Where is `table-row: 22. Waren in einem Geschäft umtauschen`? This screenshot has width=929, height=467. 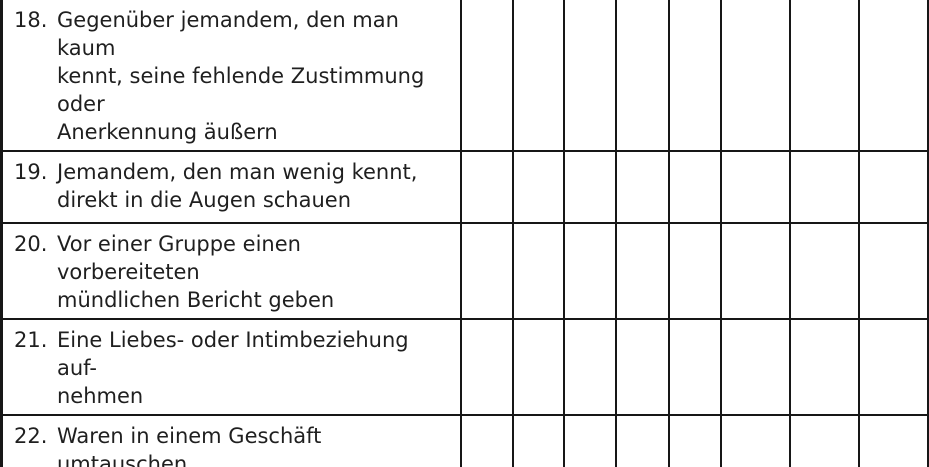 table-row: 22. Waren in einem Geschäft umtauschen is located at coordinates (464, 440).